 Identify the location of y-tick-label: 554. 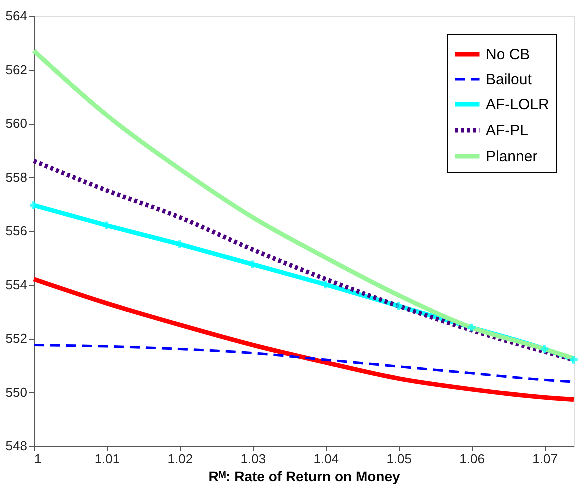
(17, 284).